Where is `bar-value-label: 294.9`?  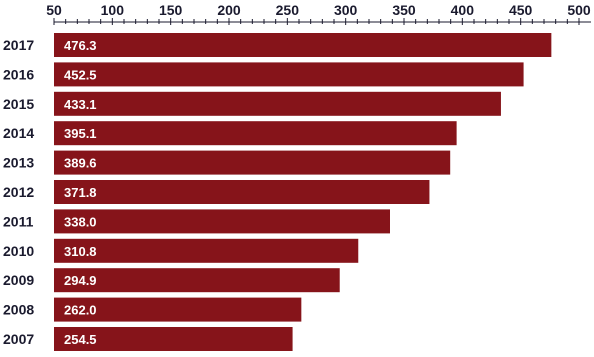 bar-value-label: 294.9 is located at coordinates (80, 280).